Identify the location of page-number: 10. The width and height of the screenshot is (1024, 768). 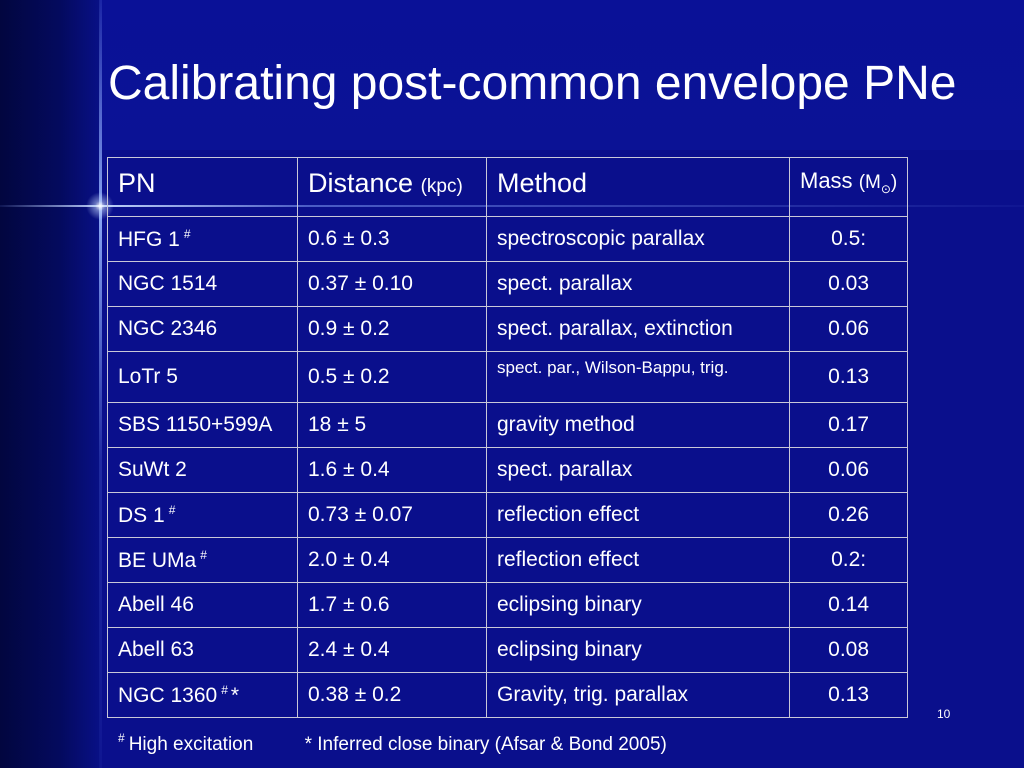
(944, 714).